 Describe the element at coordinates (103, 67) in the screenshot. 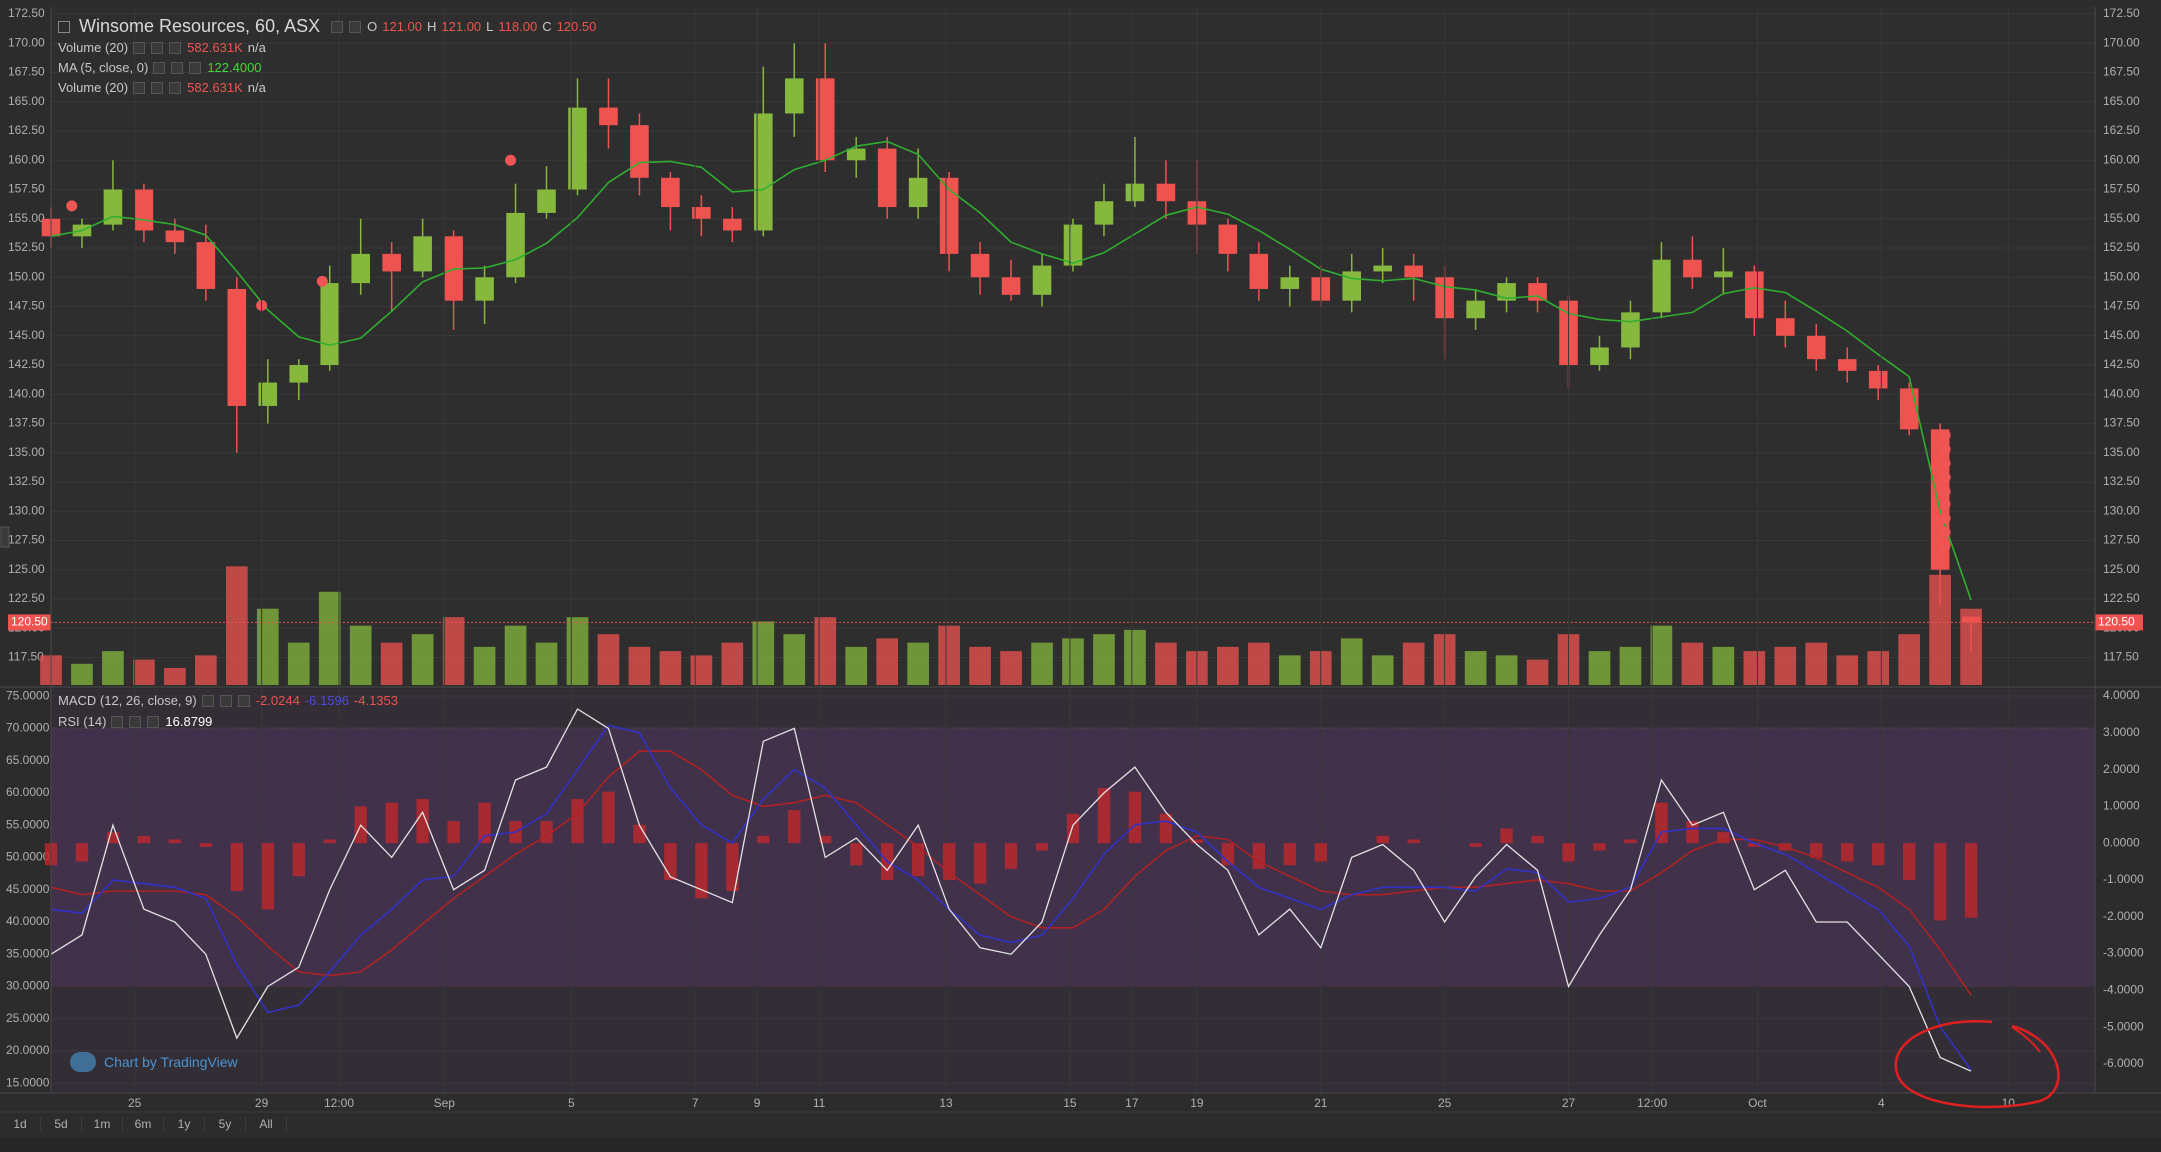

I see `legend-name: MA (5, close, 0)` at that location.